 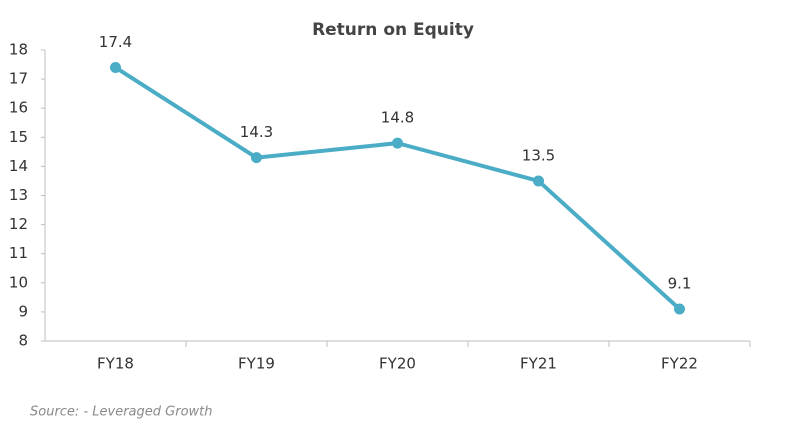 I want to click on y-tick-label: 18, so click(x=18, y=50).